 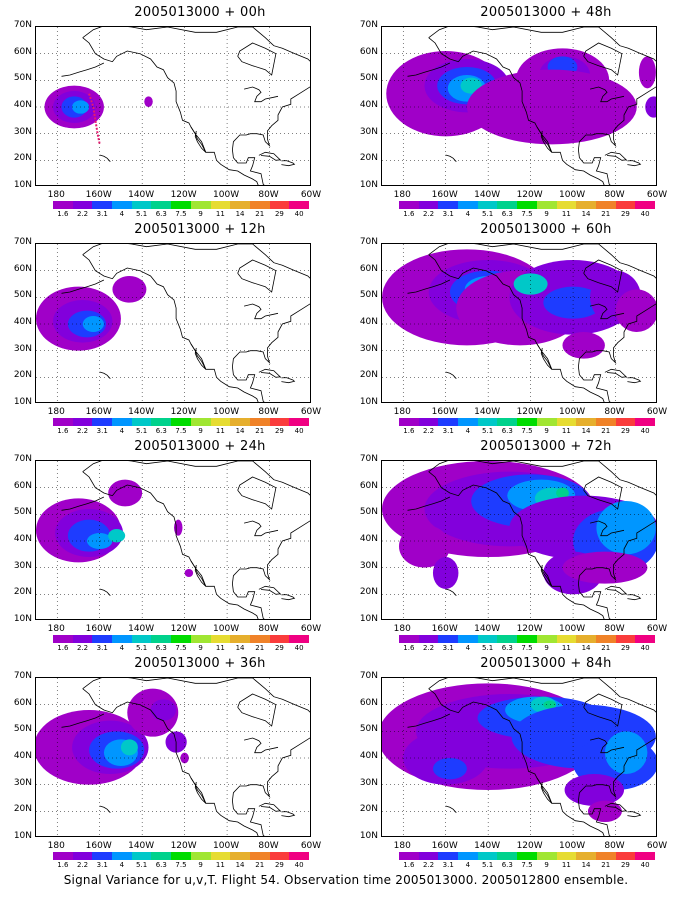 What do you see at coordinates (226, 412) in the screenshot?
I see `lon-tick-label: 100W` at bounding box center [226, 412].